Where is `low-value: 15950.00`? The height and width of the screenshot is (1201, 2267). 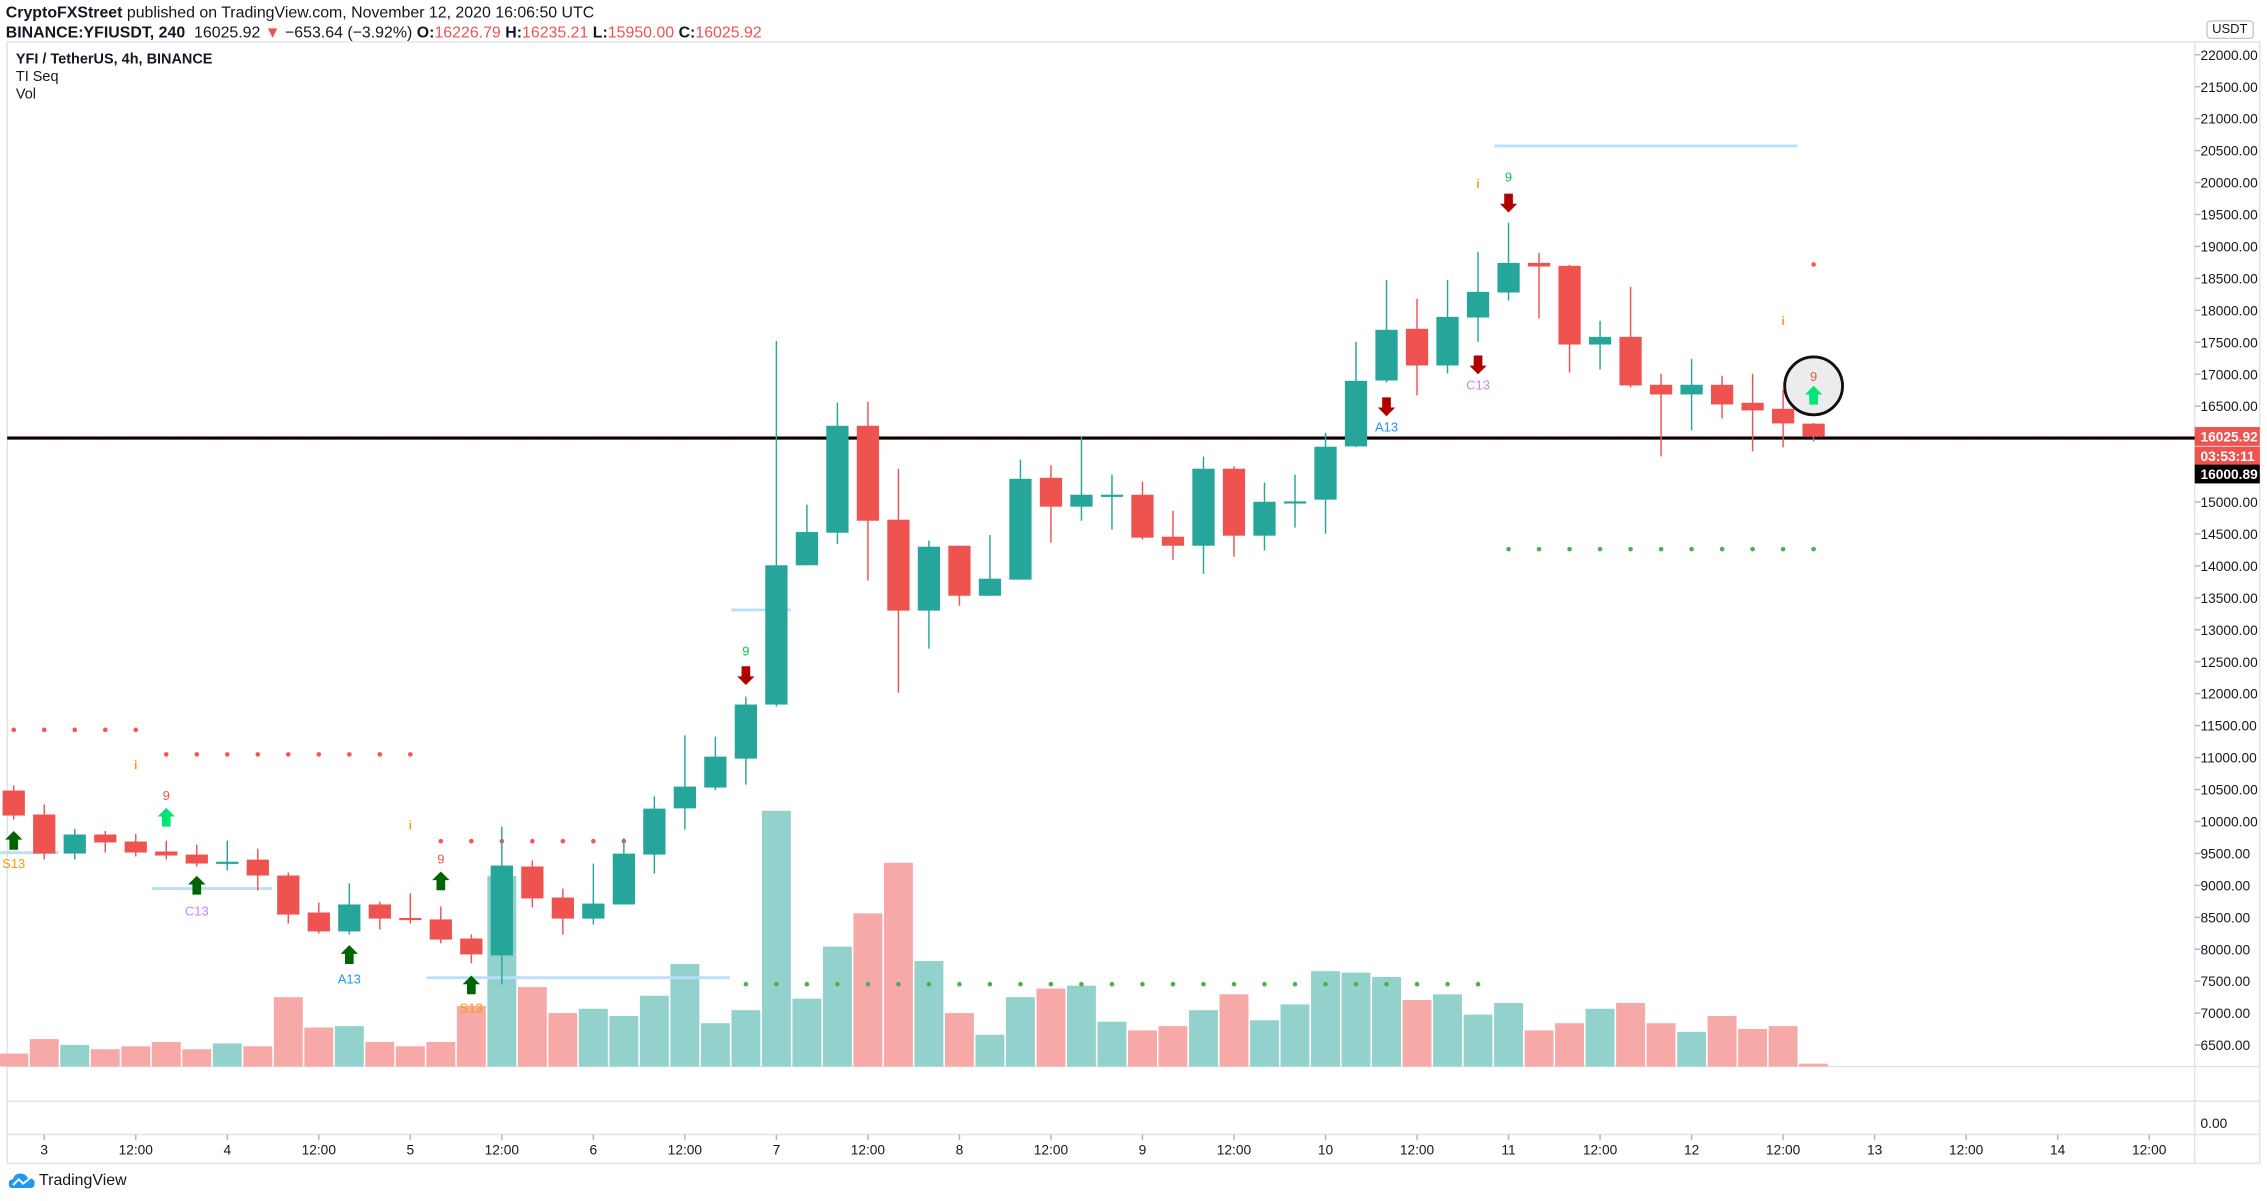
low-value: 15950.00 is located at coordinates (641, 33).